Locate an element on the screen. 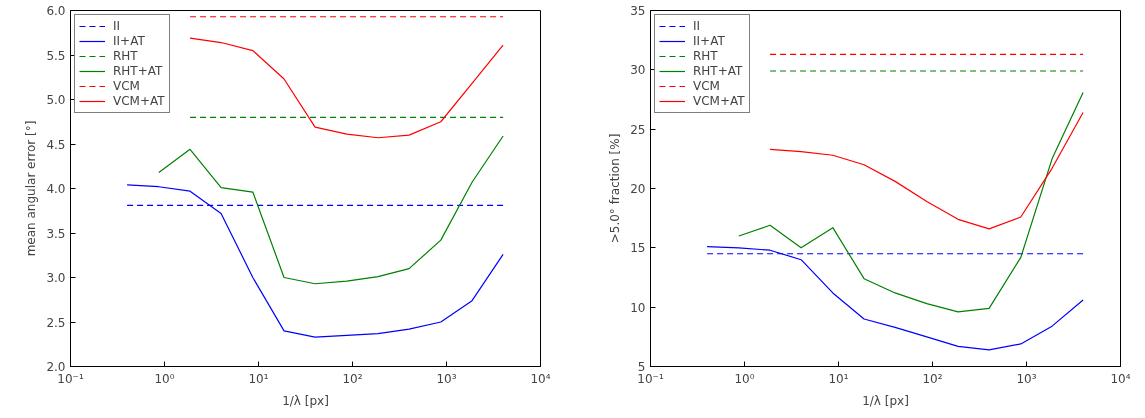 Image resolution: width=1145 pixels, height=418 pixels. y-tick-label: 5.5 is located at coordinates (56, 55).